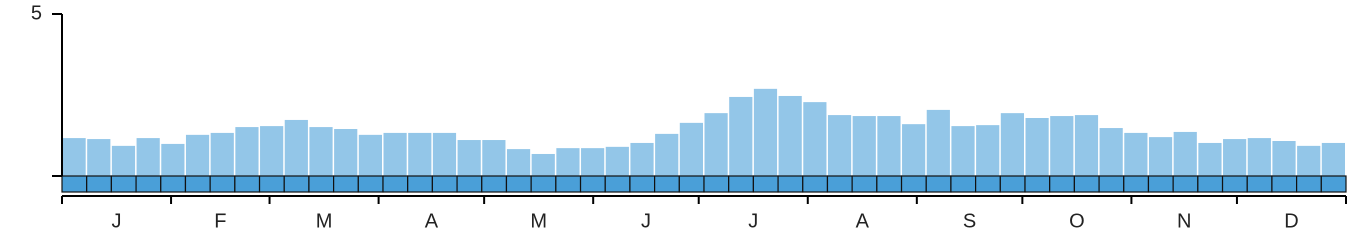 Image resolution: width=1358 pixels, height=241 pixels. Describe the element at coordinates (220, 221) in the screenshot. I see `x-tick-label: F` at that location.